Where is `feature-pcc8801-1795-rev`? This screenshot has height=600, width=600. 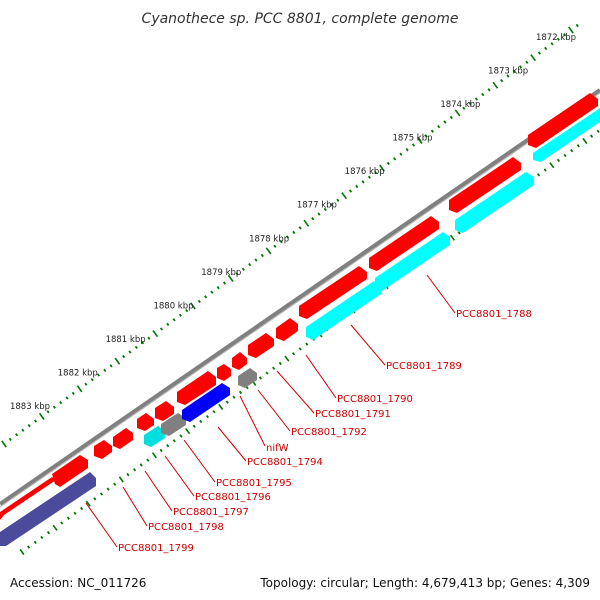 feature-pcc8801-1795-rev is located at coordinates (154, 436).